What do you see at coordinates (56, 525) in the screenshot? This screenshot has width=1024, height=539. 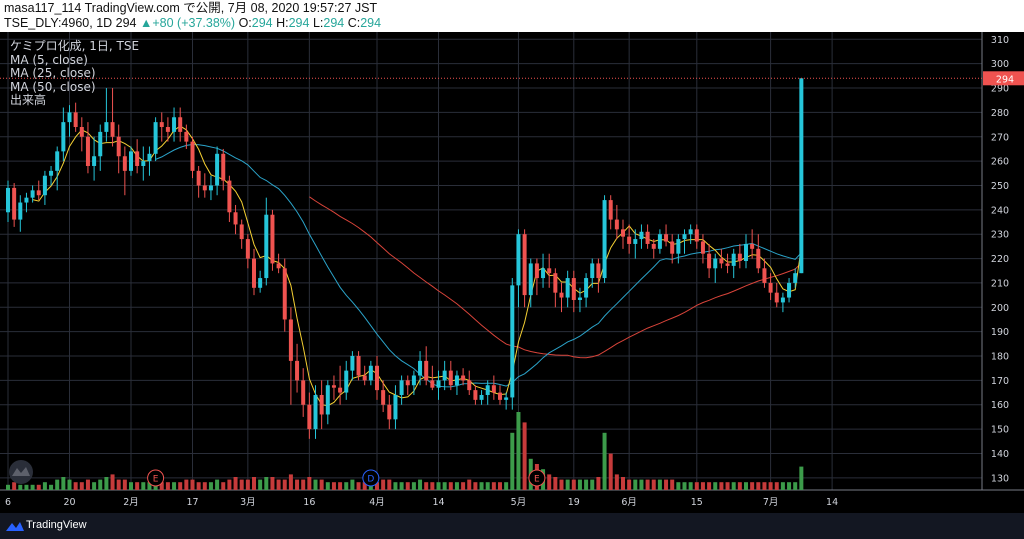 I see `brand-name: TradingView` at bounding box center [56, 525].